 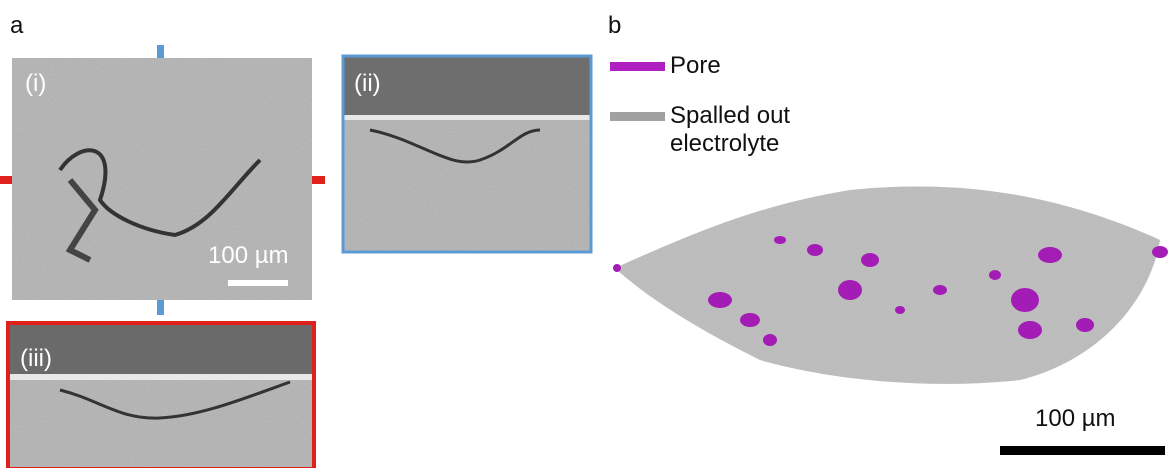 I want to click on scale-bar, so click(x=1082, y=450).